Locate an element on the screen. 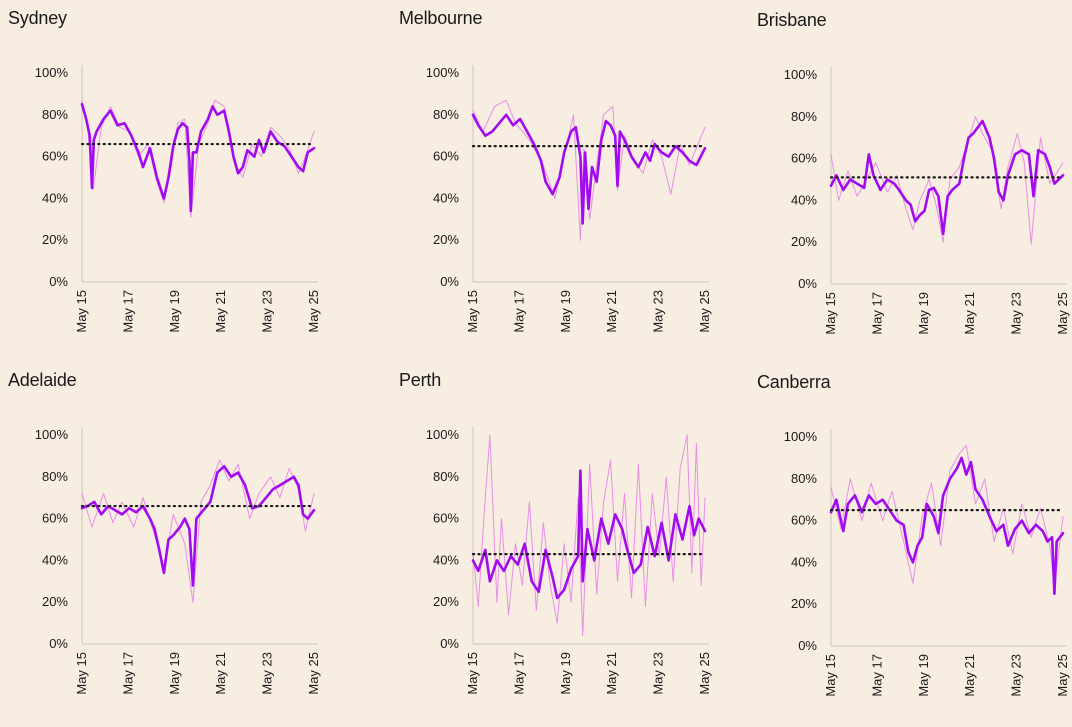 The width and height of the screenshot is (1072, 727). panel-title: Adelaide is located at coordinates (42, 380).